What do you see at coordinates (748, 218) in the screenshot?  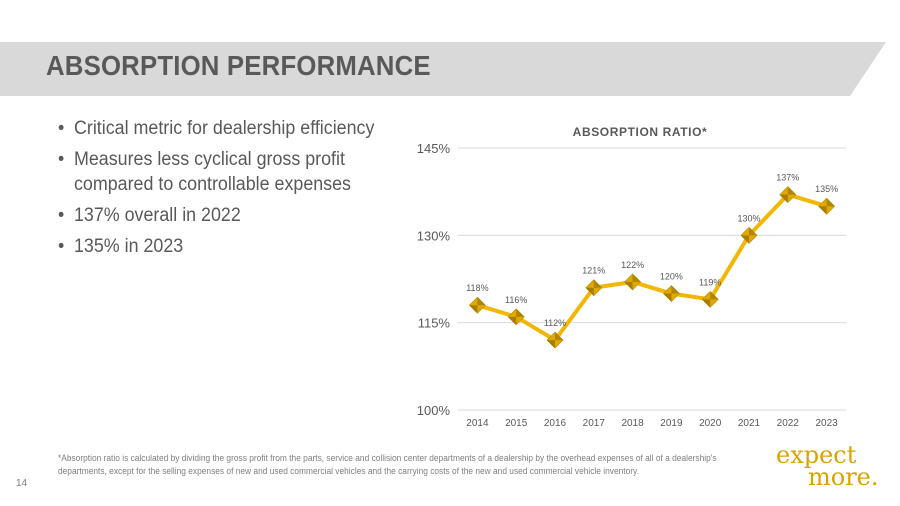 I see `data-label: 130%` at bounding box center [748, 218].